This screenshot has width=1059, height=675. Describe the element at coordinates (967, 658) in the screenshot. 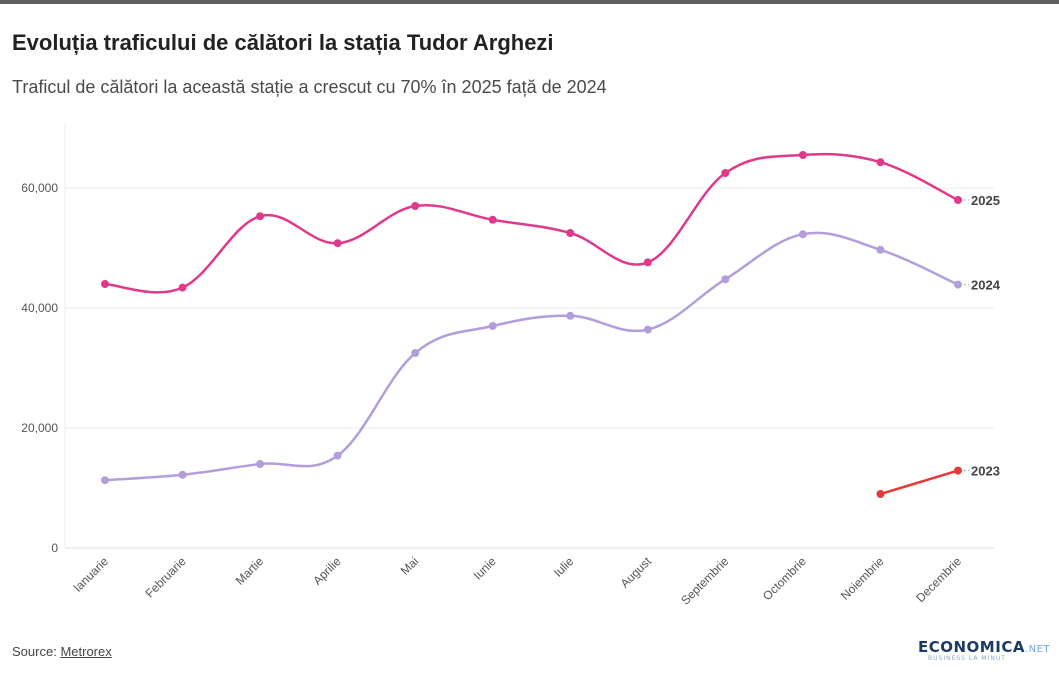

I see `logo-tagline: BUSINESS LA MINUT` at that location.